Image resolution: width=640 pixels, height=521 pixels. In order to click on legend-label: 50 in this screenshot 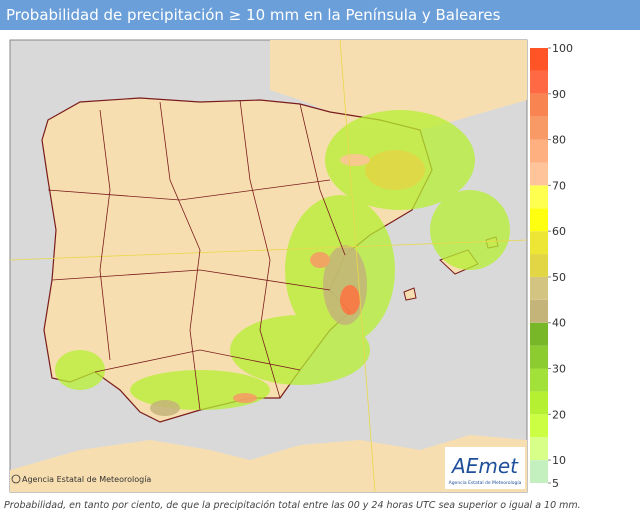, I will do `click(559, 277)`.